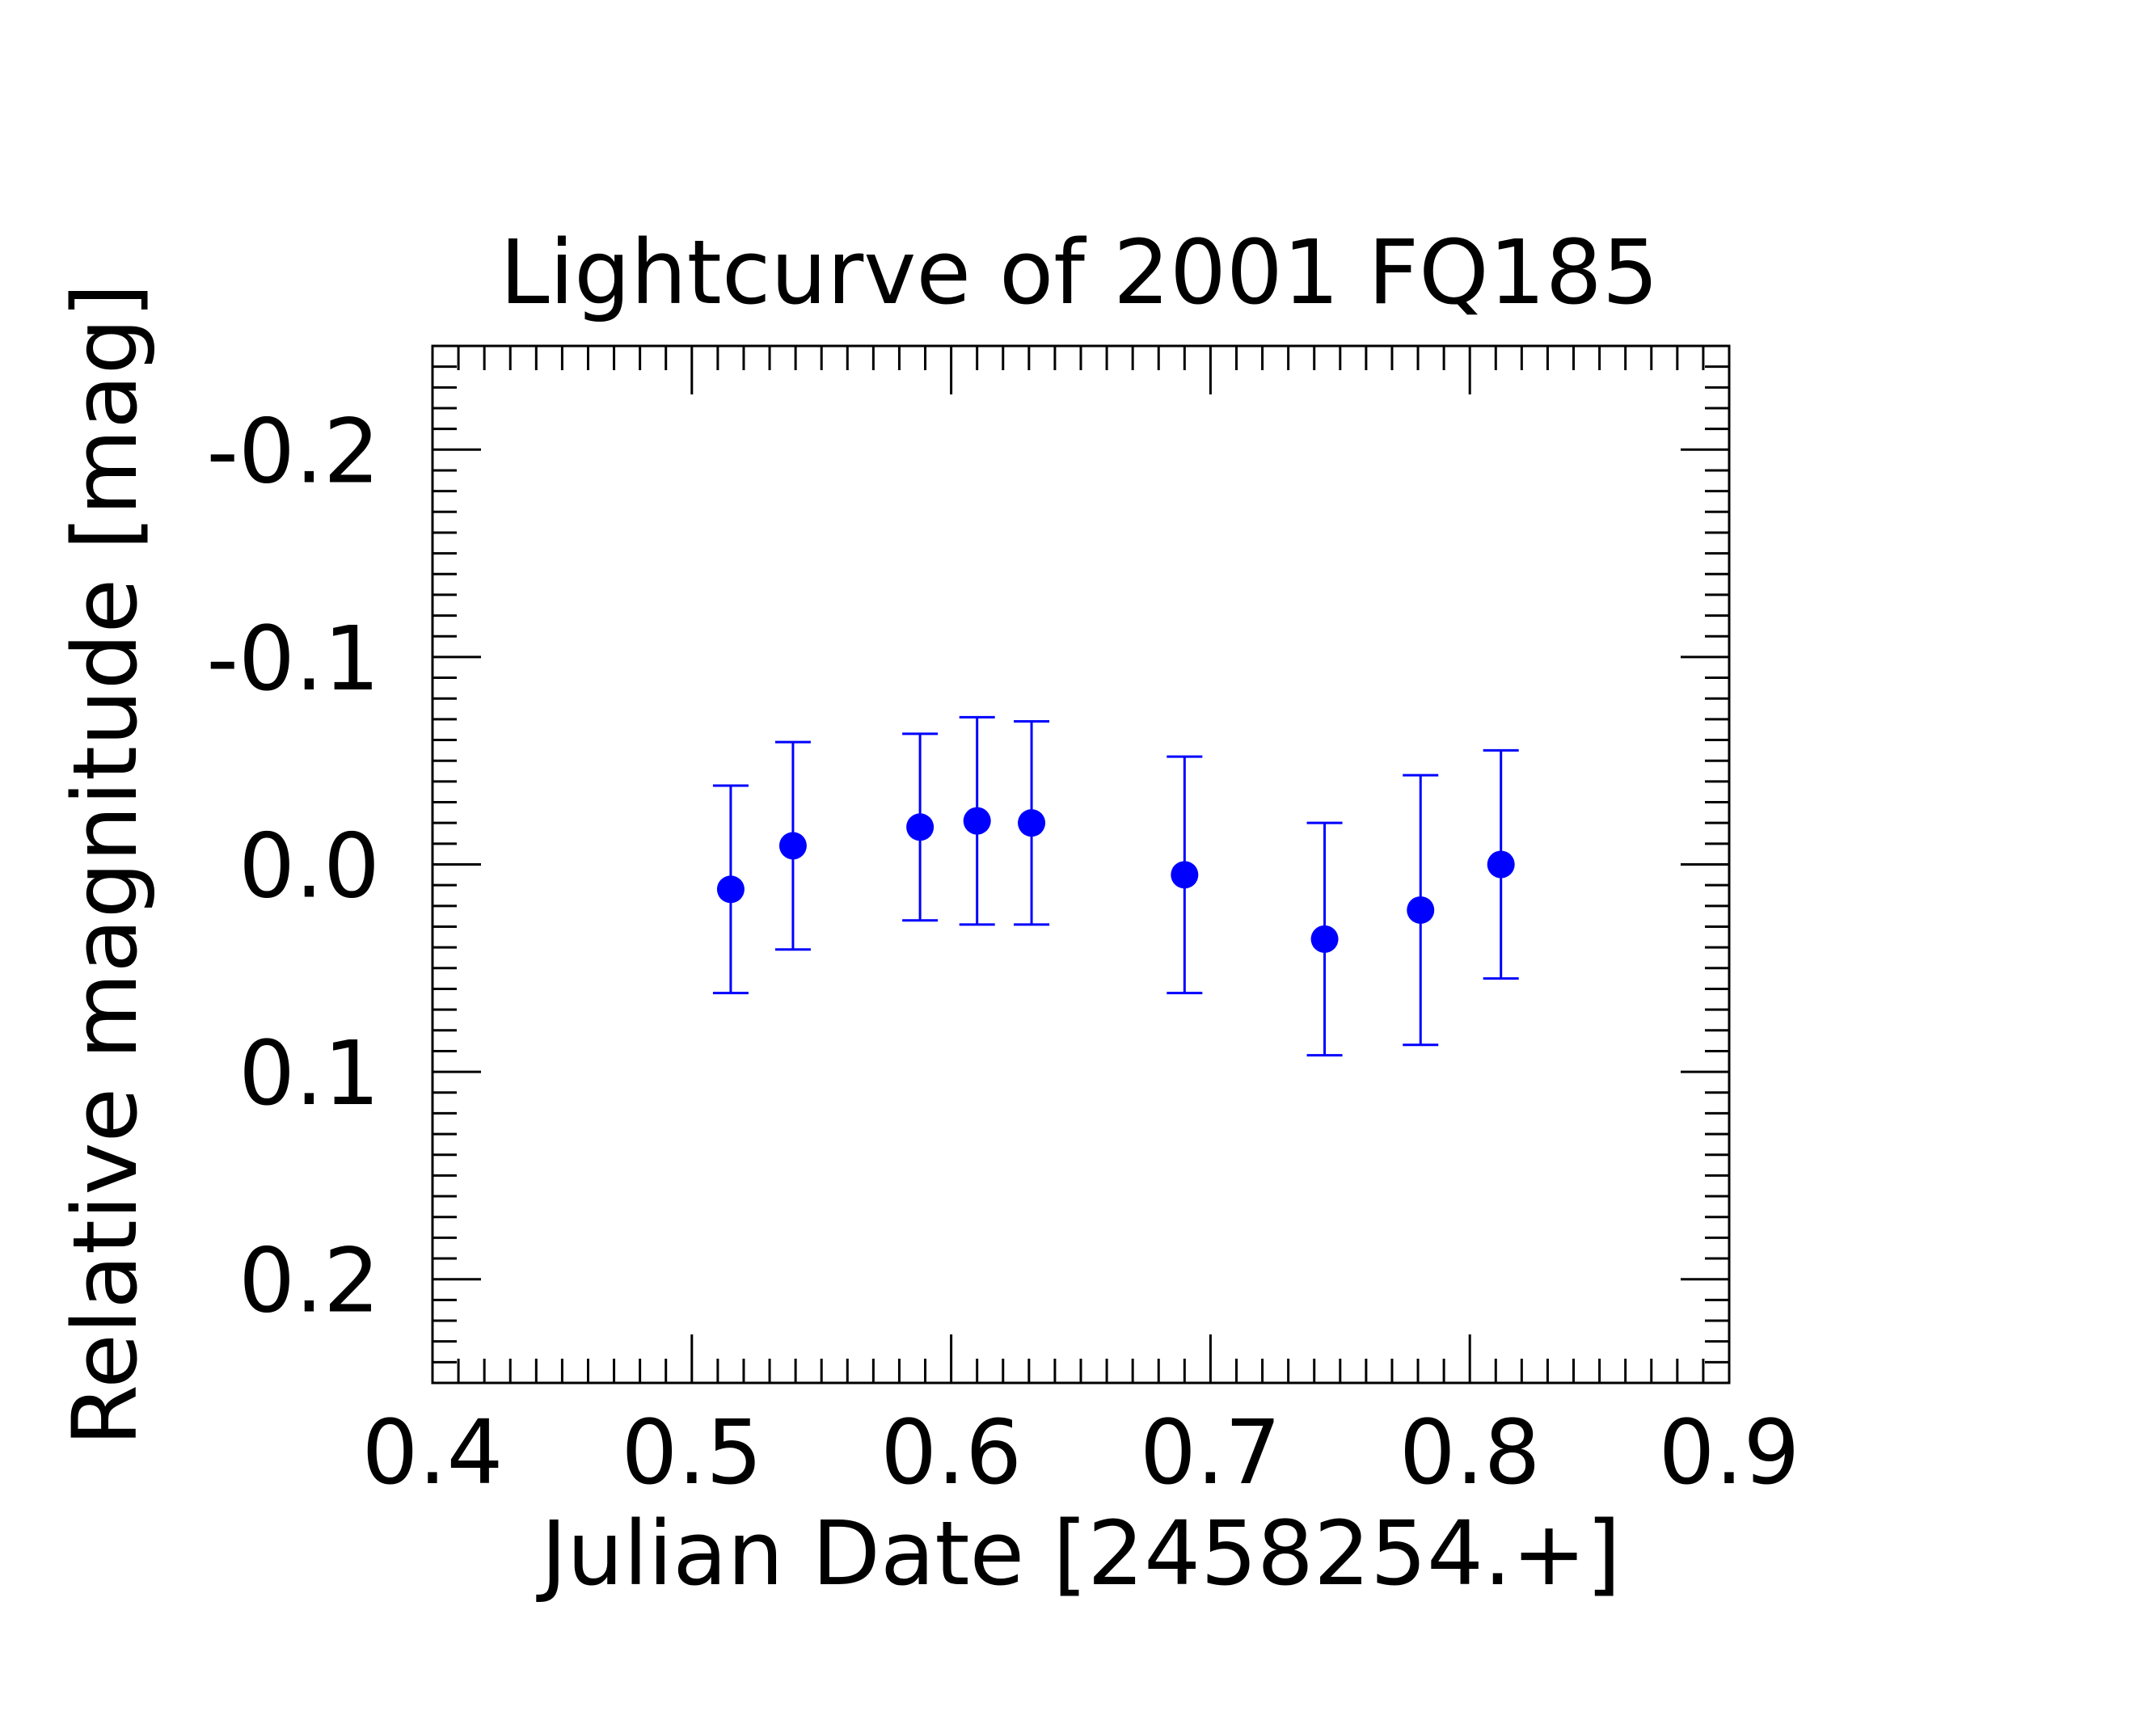 This screenshot has width=2156, height=1724. Describe the element at coordinates (1116, 880) in the screenshot. I see `data-points` at that location.